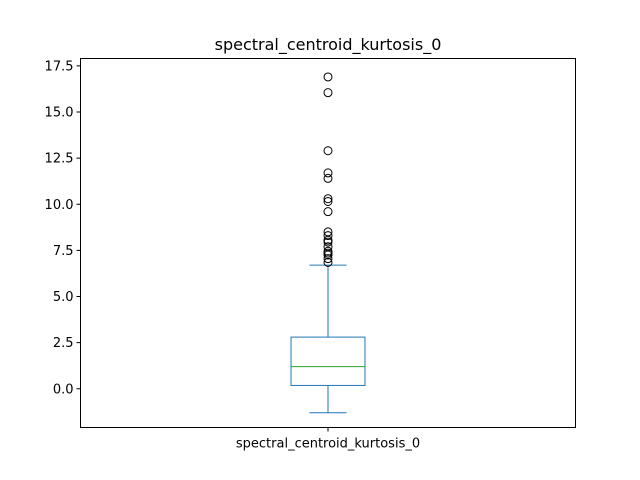 This screenshot has width=640, height=480. I want to click on y-tick-label: 10.0, so click(59, 205).